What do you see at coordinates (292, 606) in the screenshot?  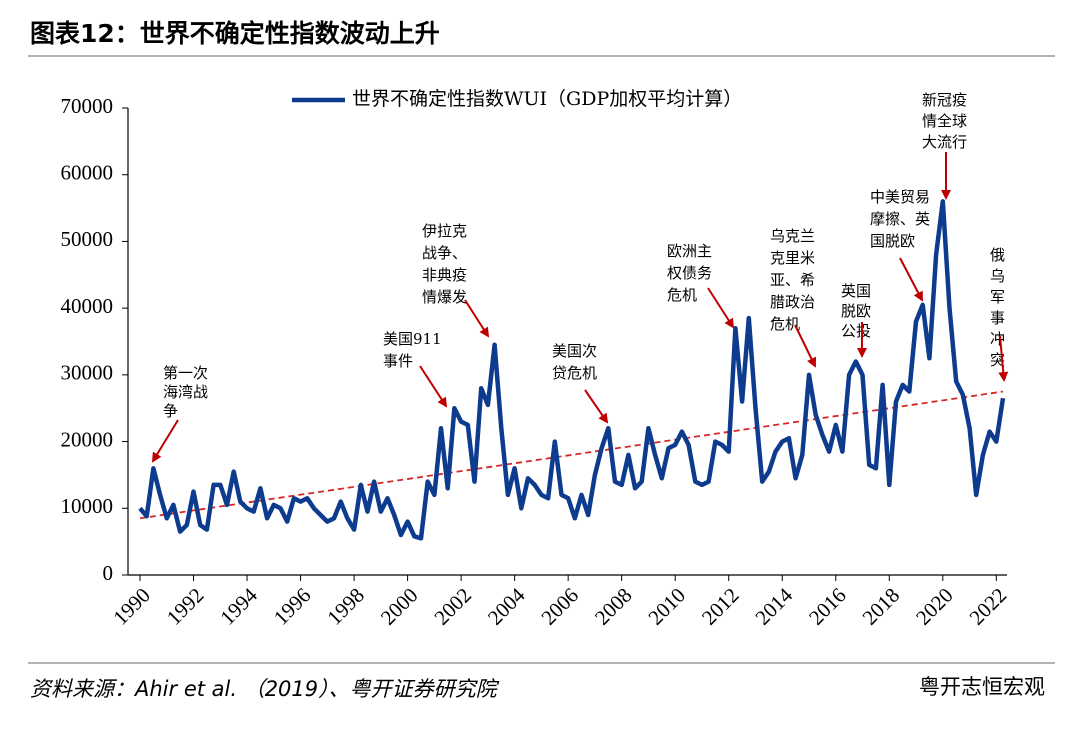 I see `x-tick-label: 1996` at bounding box center [292, 606].